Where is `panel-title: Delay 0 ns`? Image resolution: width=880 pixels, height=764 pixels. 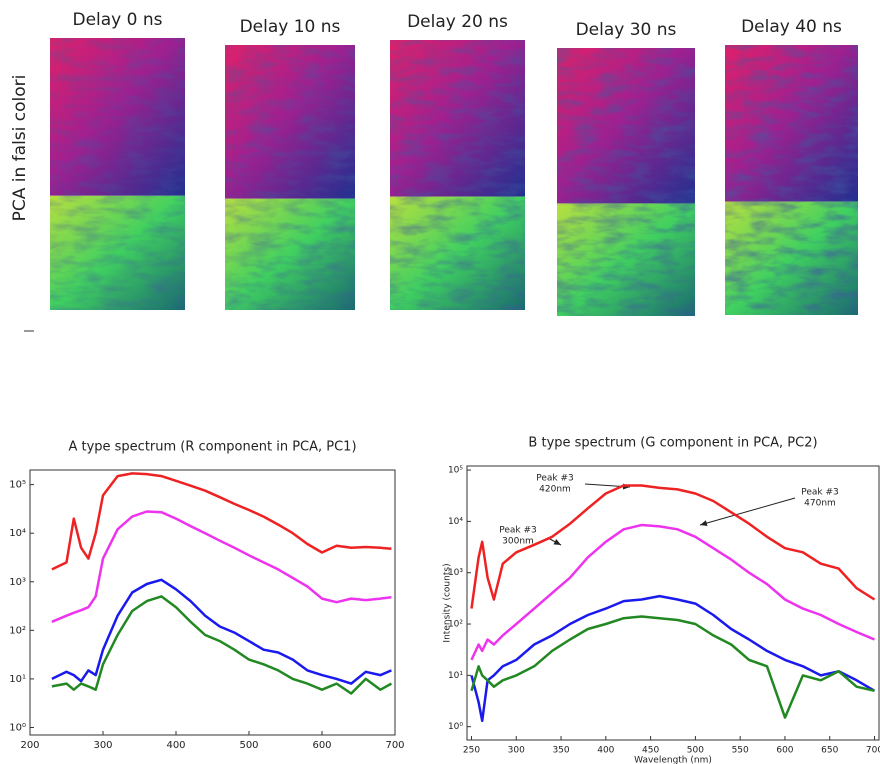 panel-title: Delay 0 ns is located at coordinates (117, 20).